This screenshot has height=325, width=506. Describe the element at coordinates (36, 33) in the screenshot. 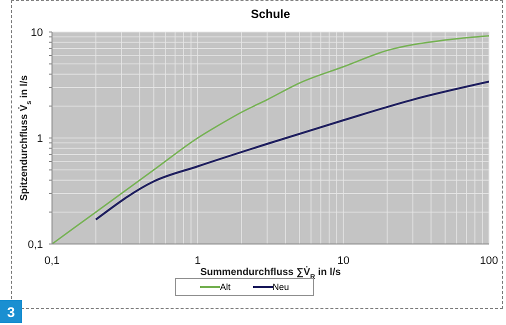

I see `y-tick-label: 10` at that location.